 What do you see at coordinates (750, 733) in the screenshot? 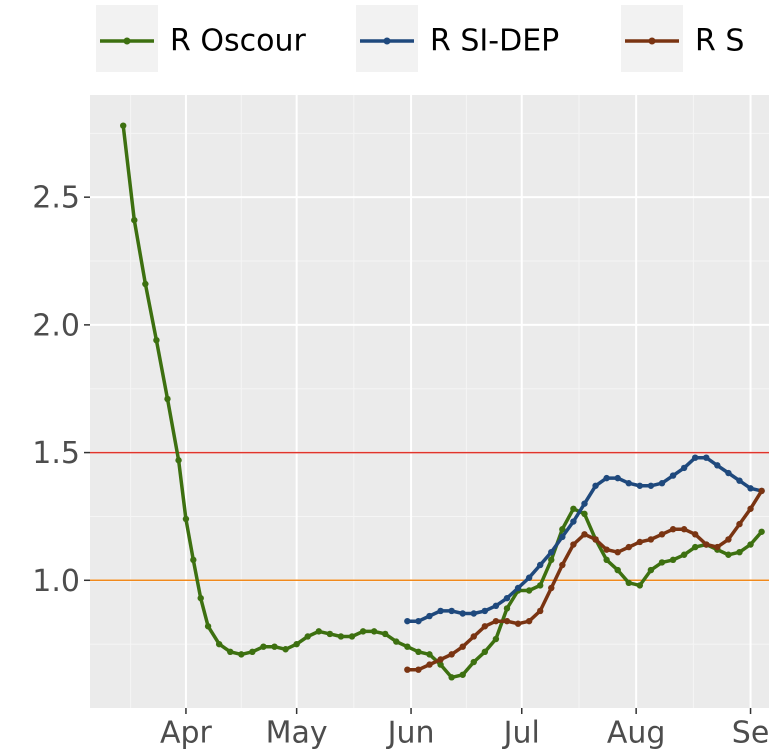
I see `x-tick-label: Se` at bounding box center [750, 733].